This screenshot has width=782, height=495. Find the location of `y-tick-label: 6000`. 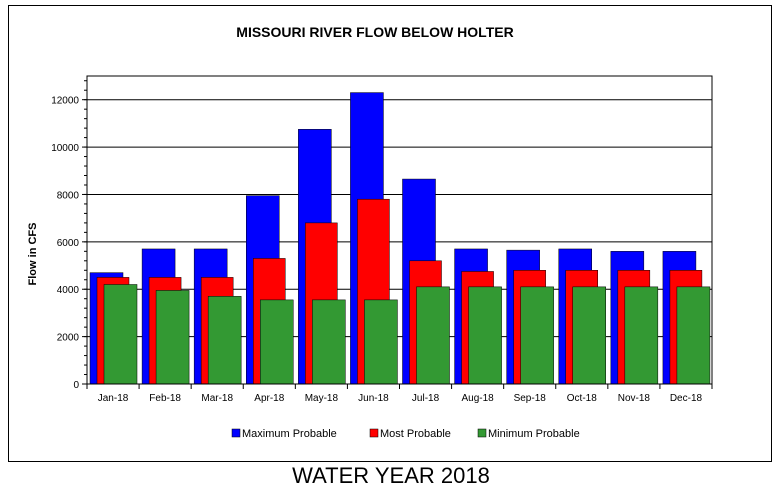

y-tick-label: 6000 is located at coordinates (68, 243).